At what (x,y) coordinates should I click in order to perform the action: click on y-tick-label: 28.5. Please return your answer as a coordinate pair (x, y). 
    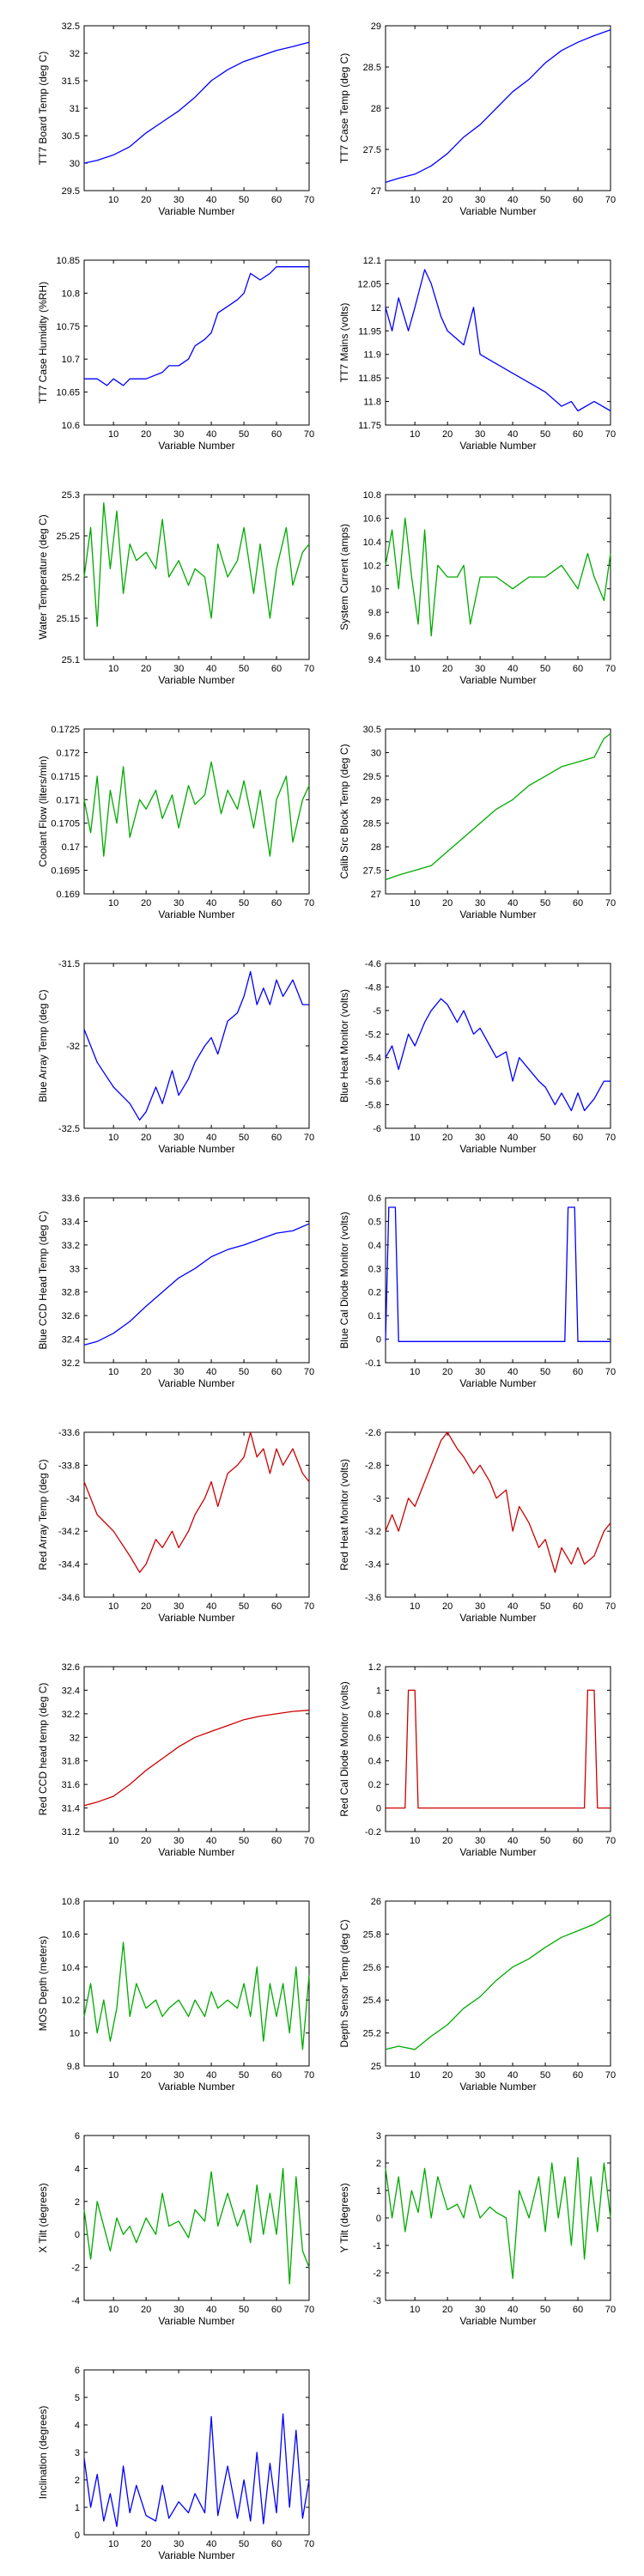
    Looking at the image, I should click on (372, 68).